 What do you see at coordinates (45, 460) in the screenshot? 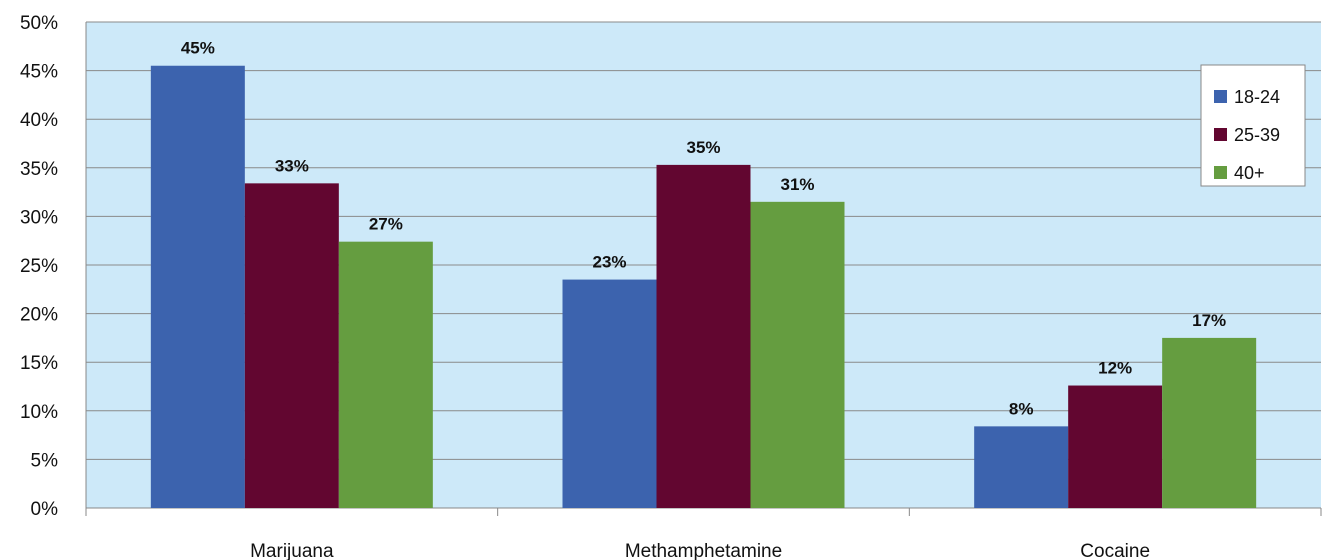
I see `y-tick-label: 5%` at bounding box center [45, 460].